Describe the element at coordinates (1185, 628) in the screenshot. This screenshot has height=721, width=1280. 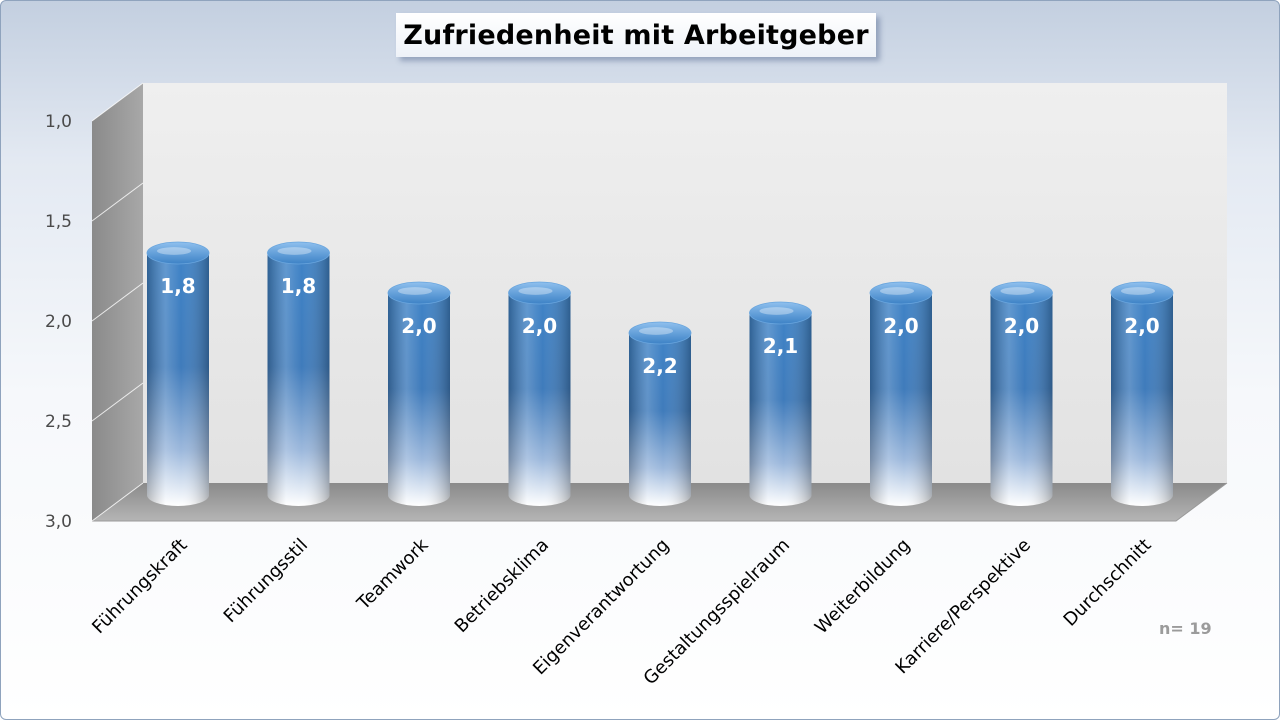
I see `sample-size-note: n= 19` at that location.